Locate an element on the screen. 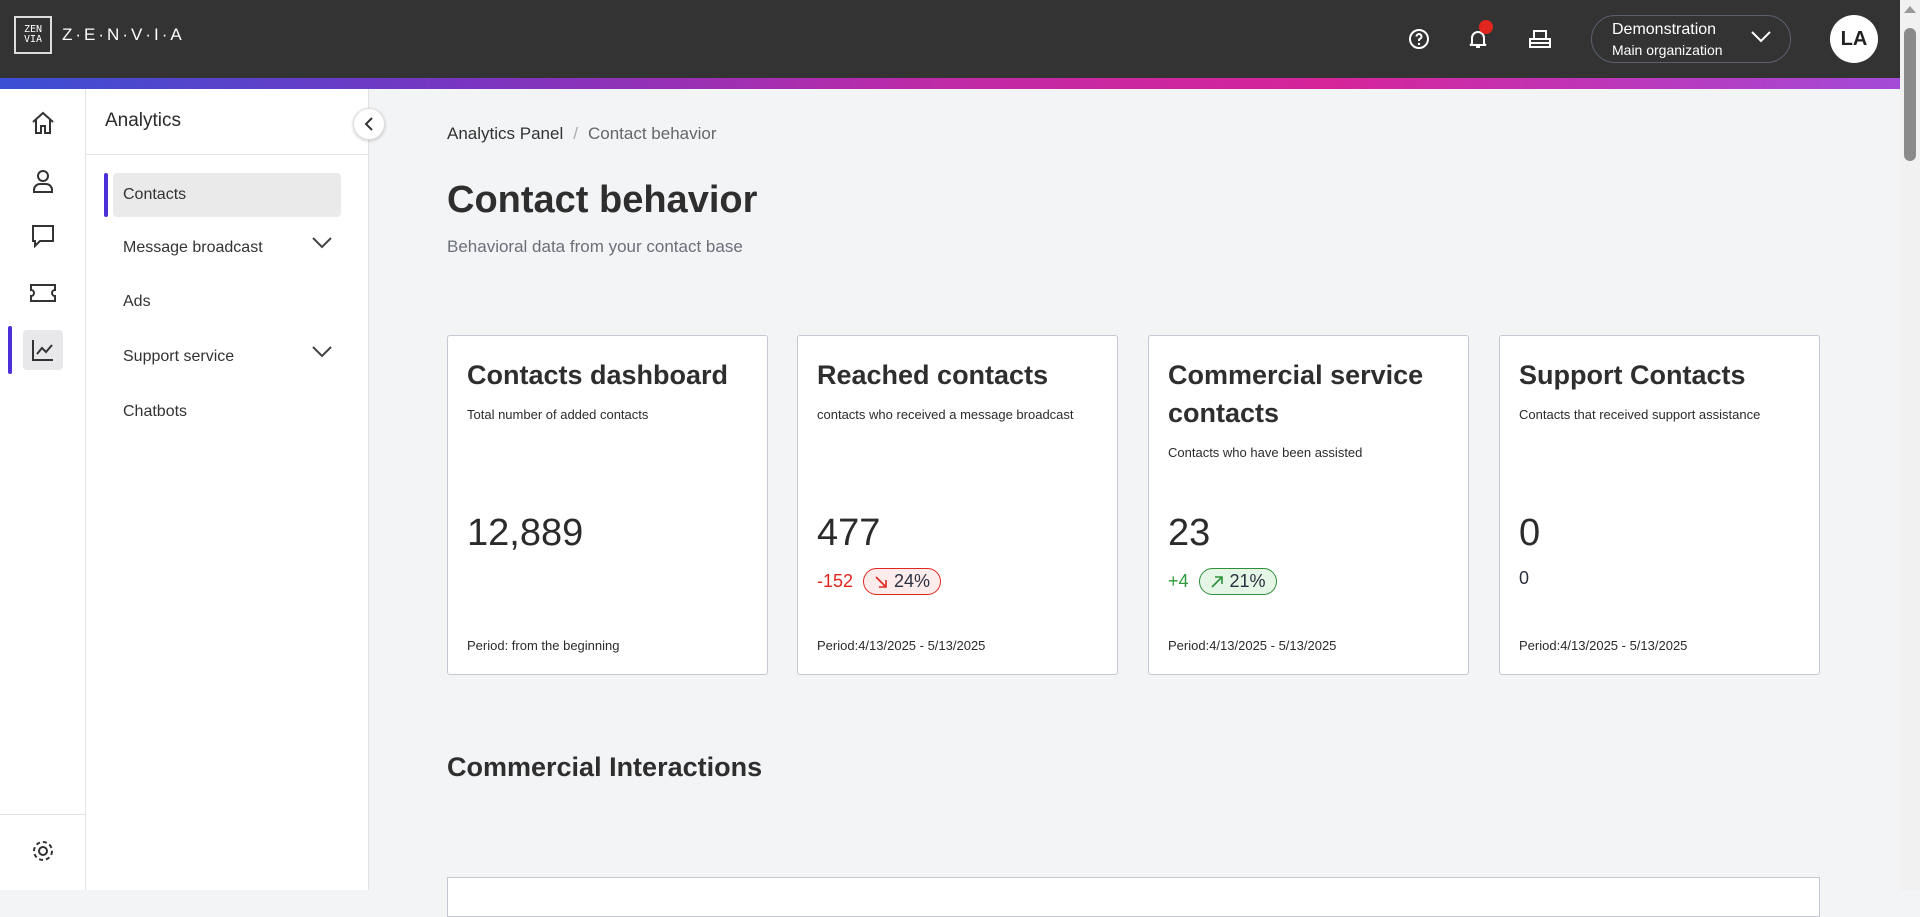 The width and height of the screenshot is (1920, 917). chat-icon is located at coordinates (43, 236).